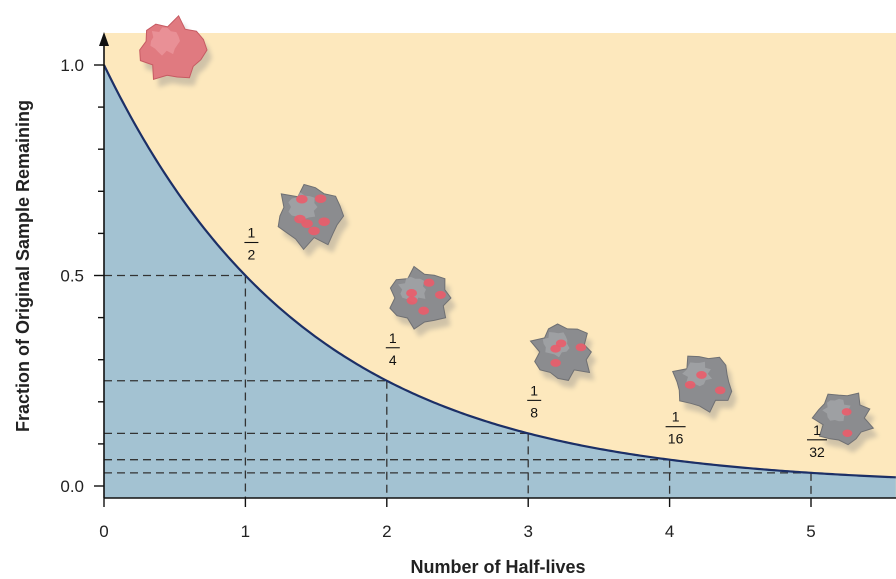  Describe the element at coordinates (251, 244) in the screenshot. I see `fraction-label-2: 12` at that location.